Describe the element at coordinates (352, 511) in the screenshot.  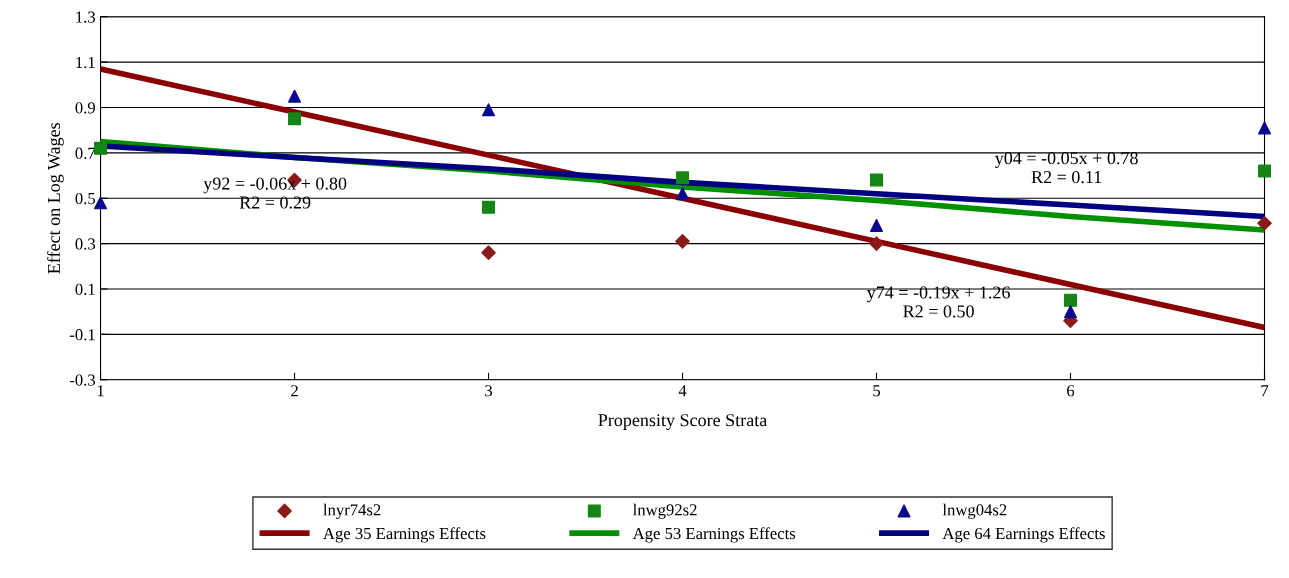
I see `legend-label: lnyr74s2` at that location.